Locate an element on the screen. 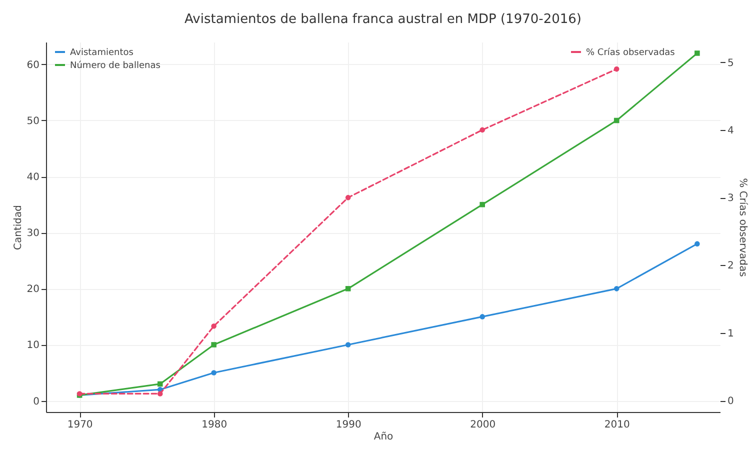 The height and width of the screenshot is (449, 751). x-axis-title: Año is located at coordinates (384, 437).